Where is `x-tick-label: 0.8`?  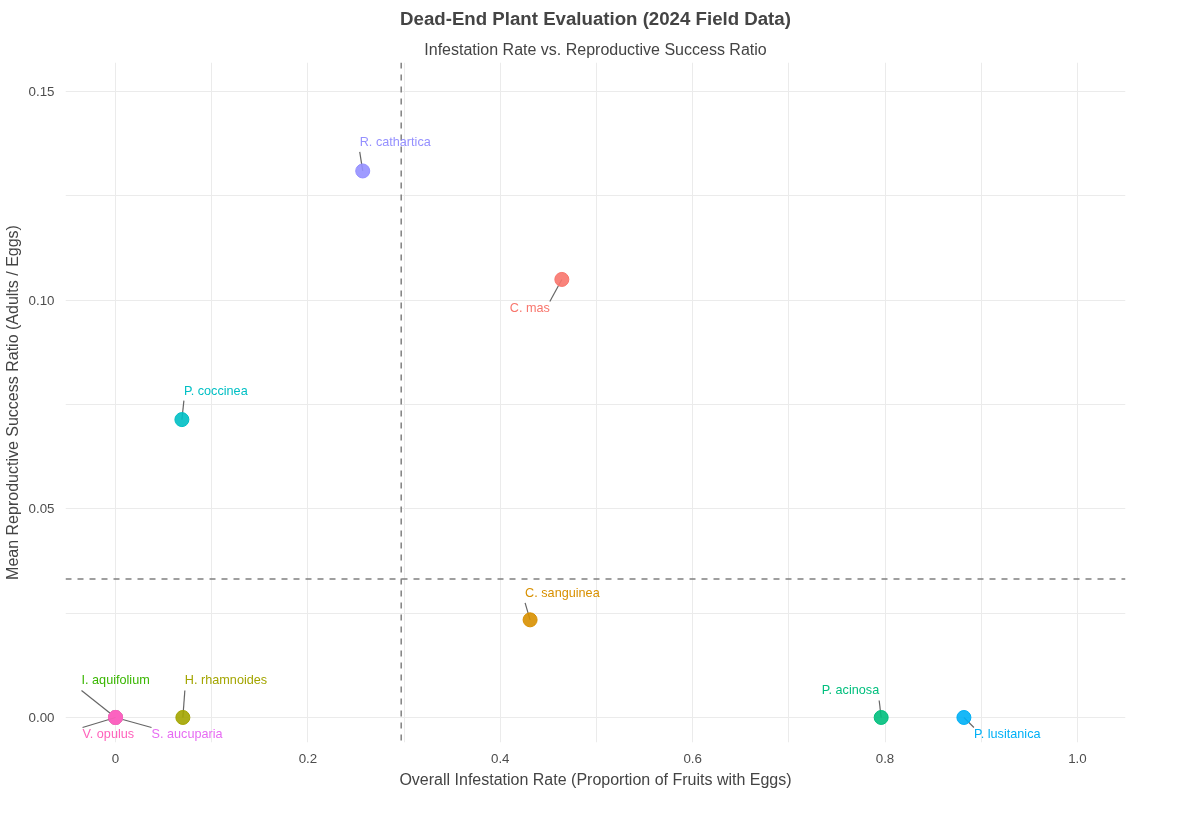 x-tick-label: 0.8 is located at coordinates (885, 758).